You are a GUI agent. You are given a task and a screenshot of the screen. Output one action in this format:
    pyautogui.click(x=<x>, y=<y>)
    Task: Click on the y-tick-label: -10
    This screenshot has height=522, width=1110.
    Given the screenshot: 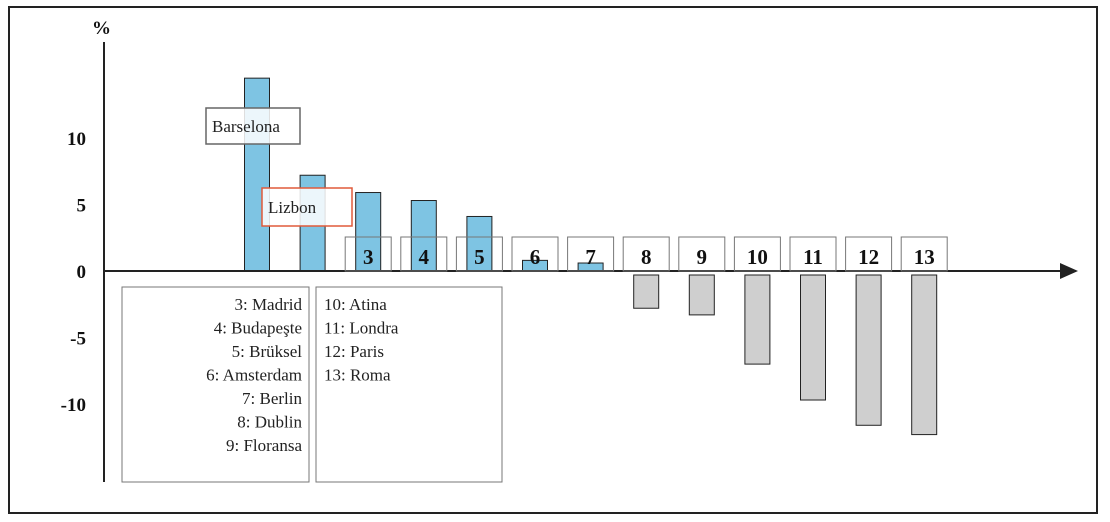 What is the action you would take?
    pyautogui.click(x=73, y=405)
    